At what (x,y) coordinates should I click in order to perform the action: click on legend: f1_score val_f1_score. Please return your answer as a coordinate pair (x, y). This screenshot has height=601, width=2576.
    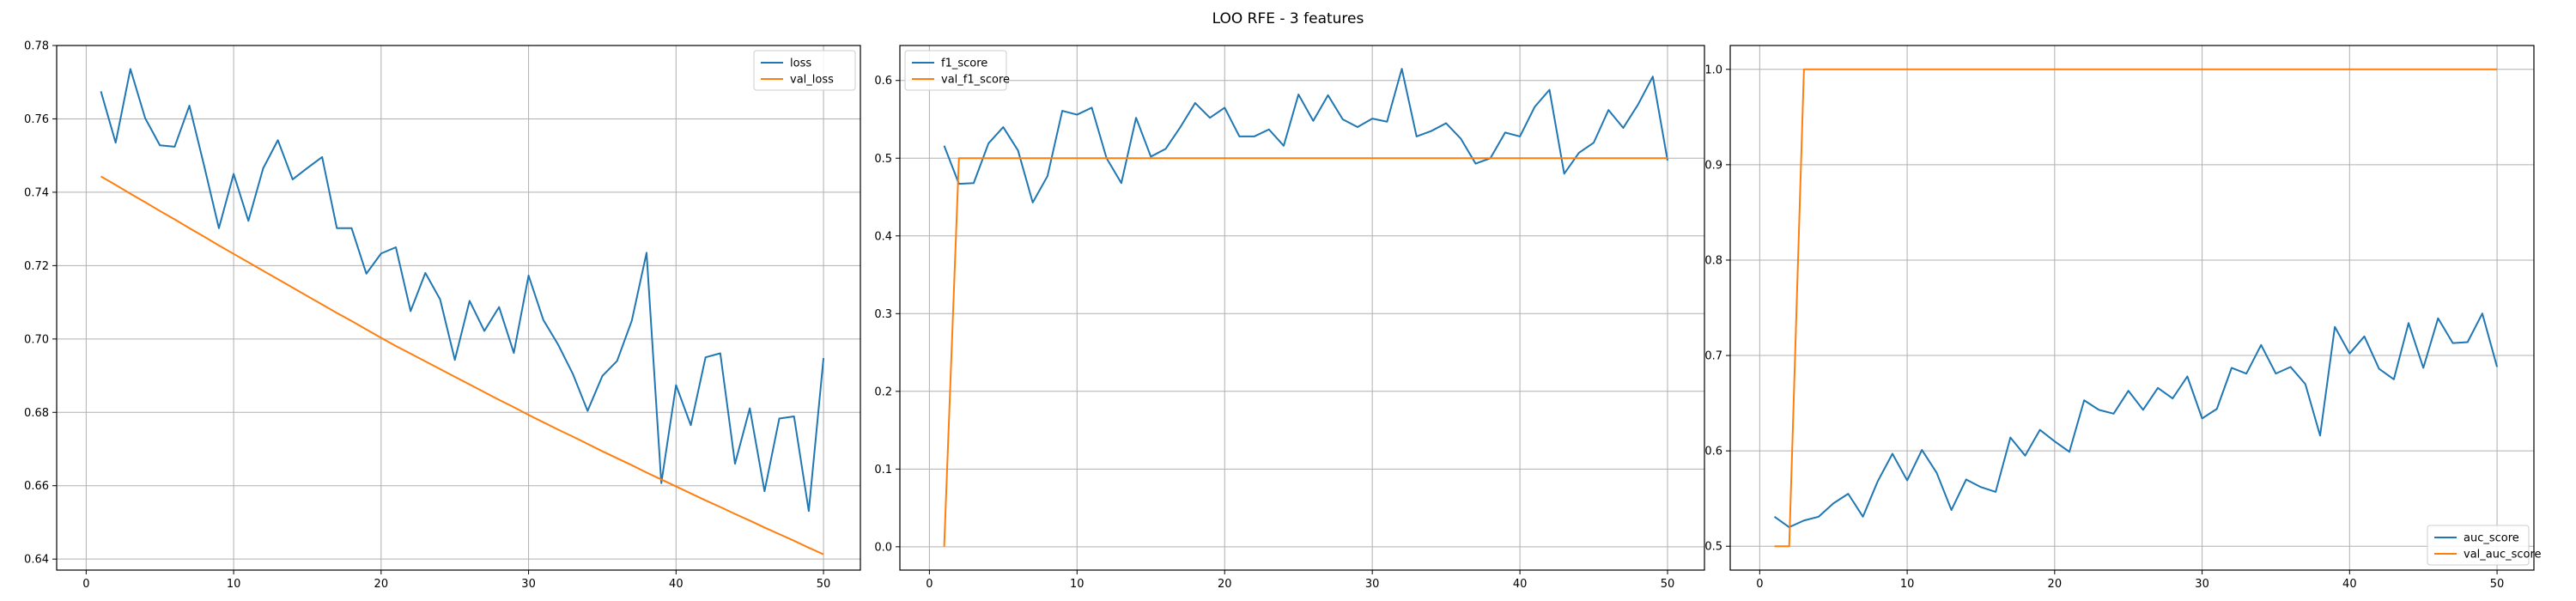
    Looking at the image, I should click on (957, 70).